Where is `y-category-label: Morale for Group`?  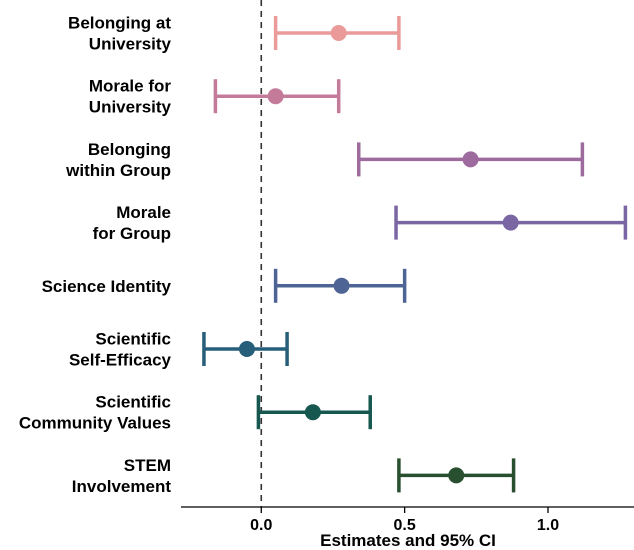
y-category-label: Morale for Group is located at coordinates (132, 223).